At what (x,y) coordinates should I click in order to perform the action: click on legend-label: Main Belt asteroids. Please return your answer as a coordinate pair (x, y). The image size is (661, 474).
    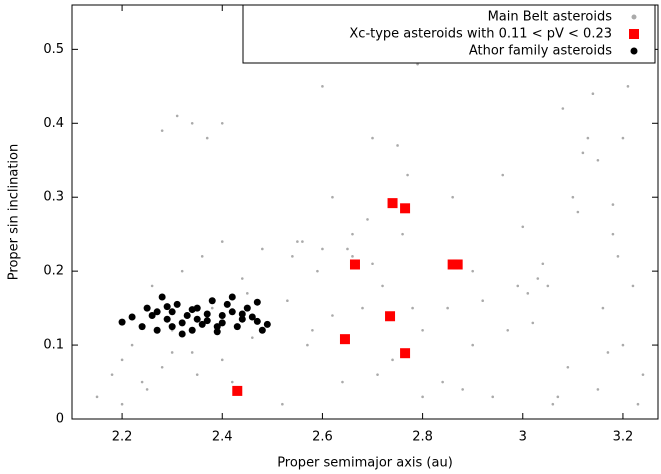
    Looking at the image, I should click on (550, 17).